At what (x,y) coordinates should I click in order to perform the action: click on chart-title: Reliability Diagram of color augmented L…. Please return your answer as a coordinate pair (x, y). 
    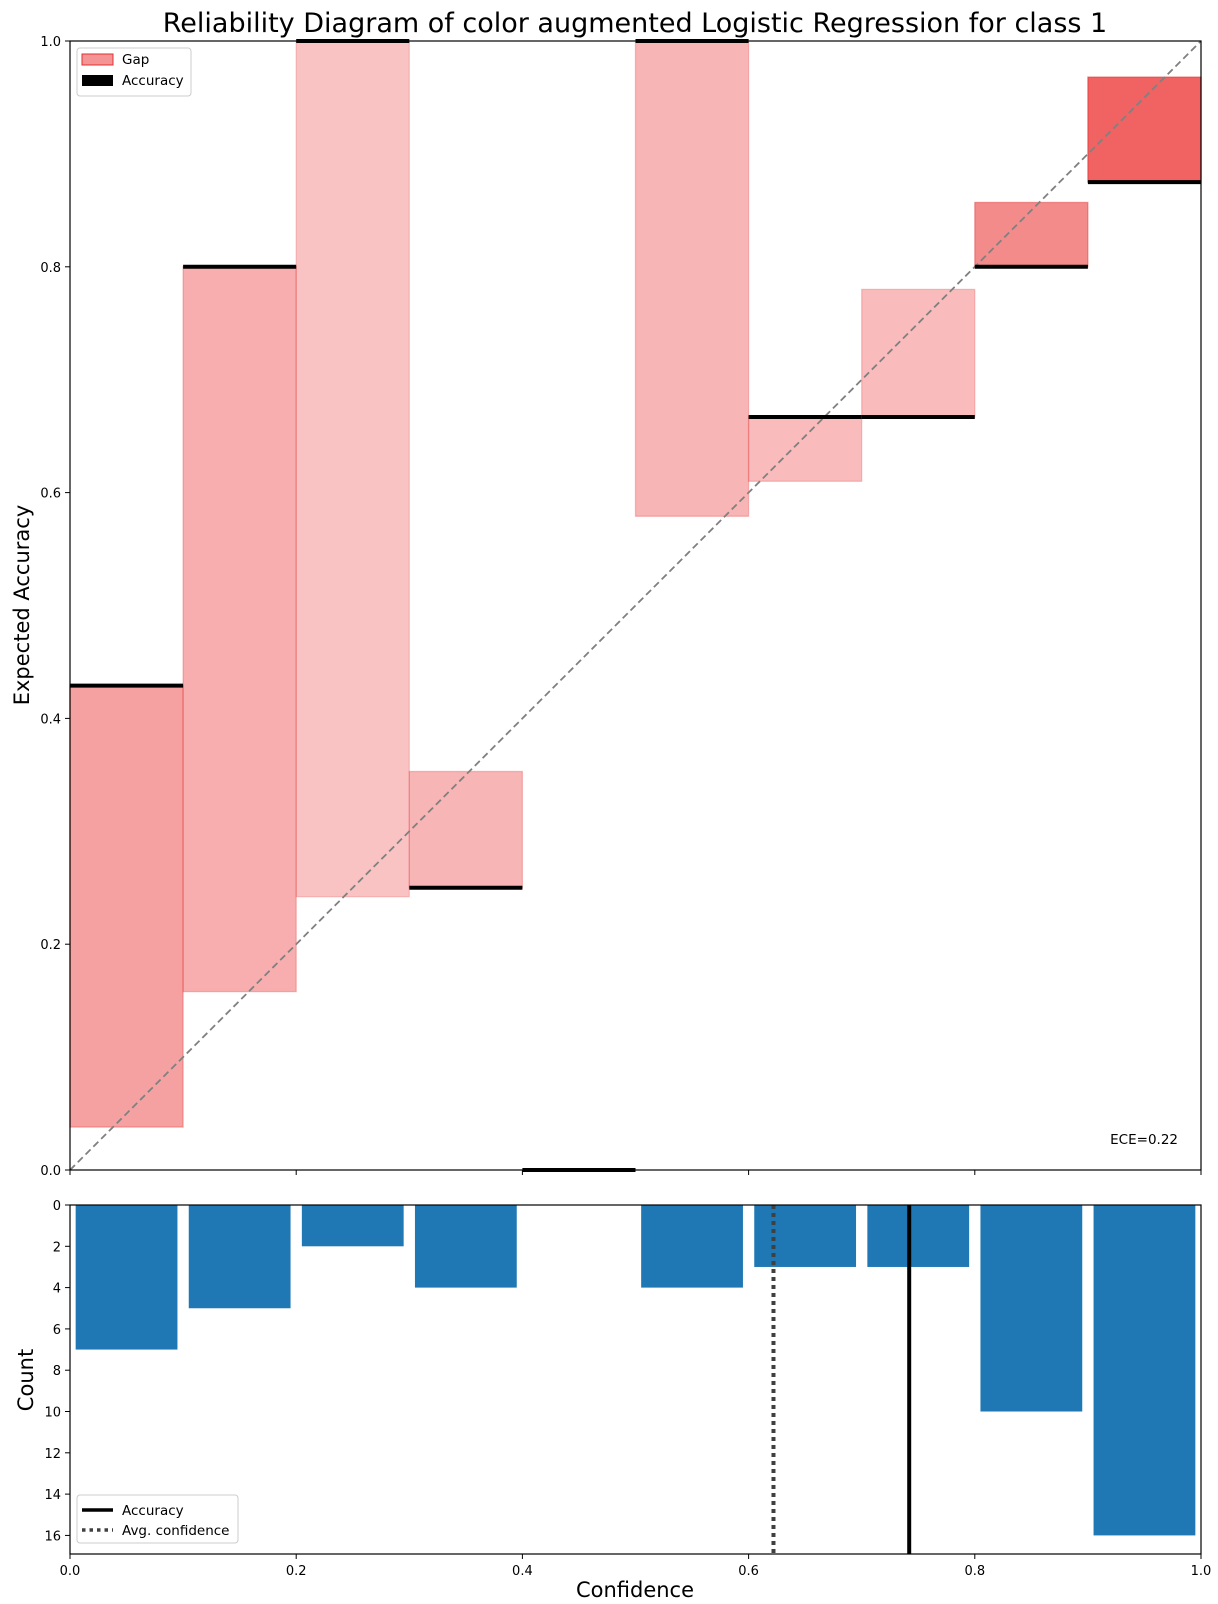
    Looking at the image, I should click on (635, 23).